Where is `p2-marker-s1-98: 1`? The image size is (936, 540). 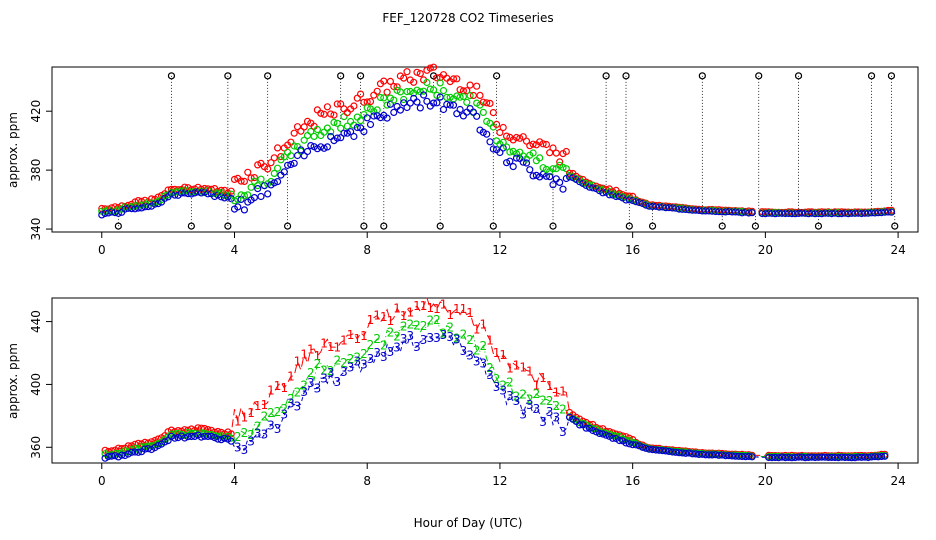 p2-marker-s1-98: 1 is located at coordinates (430, 308).